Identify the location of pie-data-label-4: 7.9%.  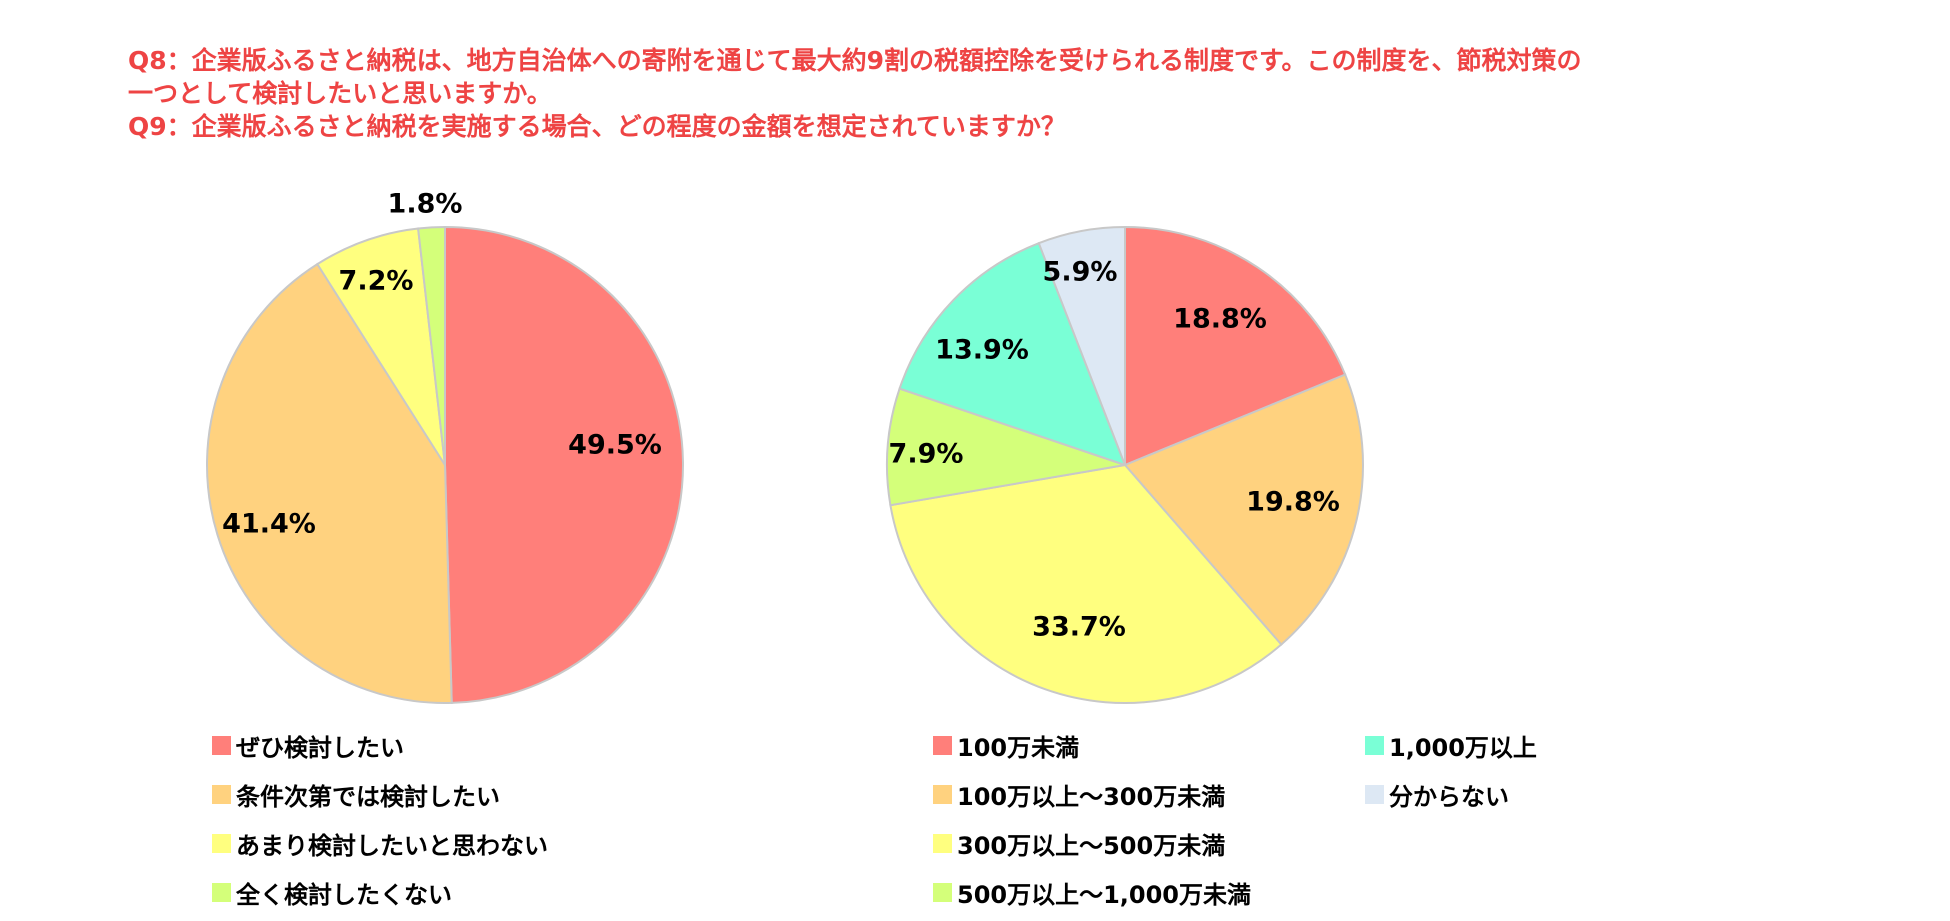
(926, 454).